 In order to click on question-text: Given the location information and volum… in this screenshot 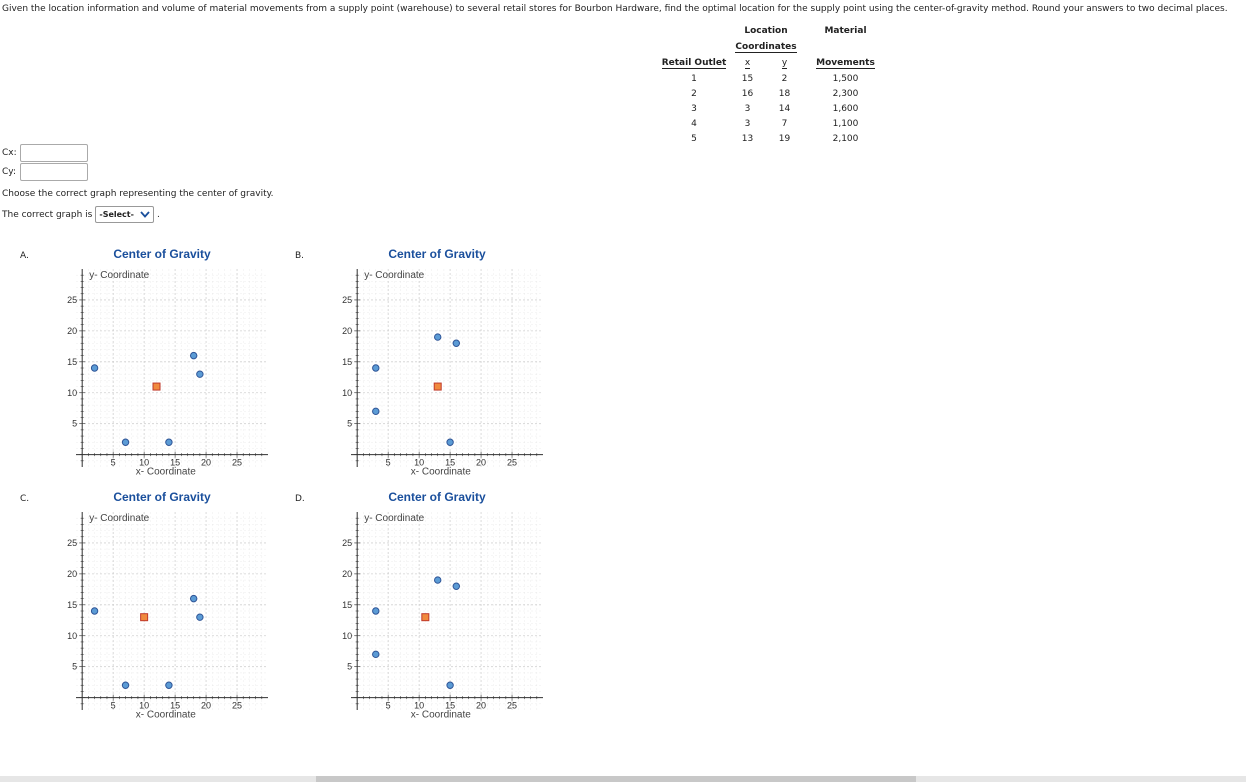, I will do `click(615, 9)`.